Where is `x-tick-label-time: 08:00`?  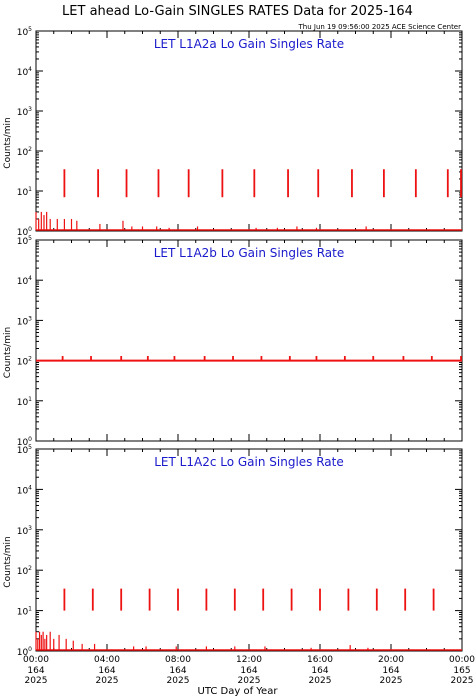
x-tick-label-time: 08:00 is located at coordinates (178, 660).